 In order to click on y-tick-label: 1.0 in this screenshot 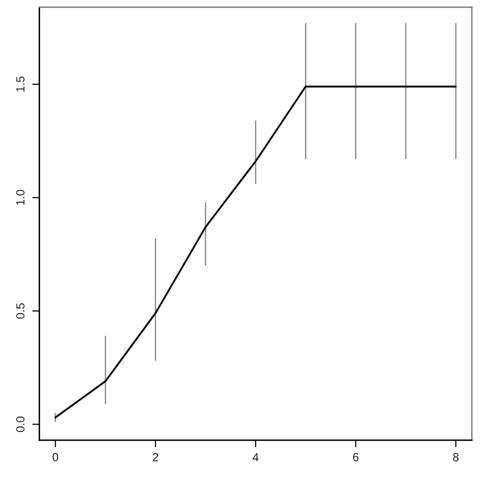, I will do `click(20, 197)`.